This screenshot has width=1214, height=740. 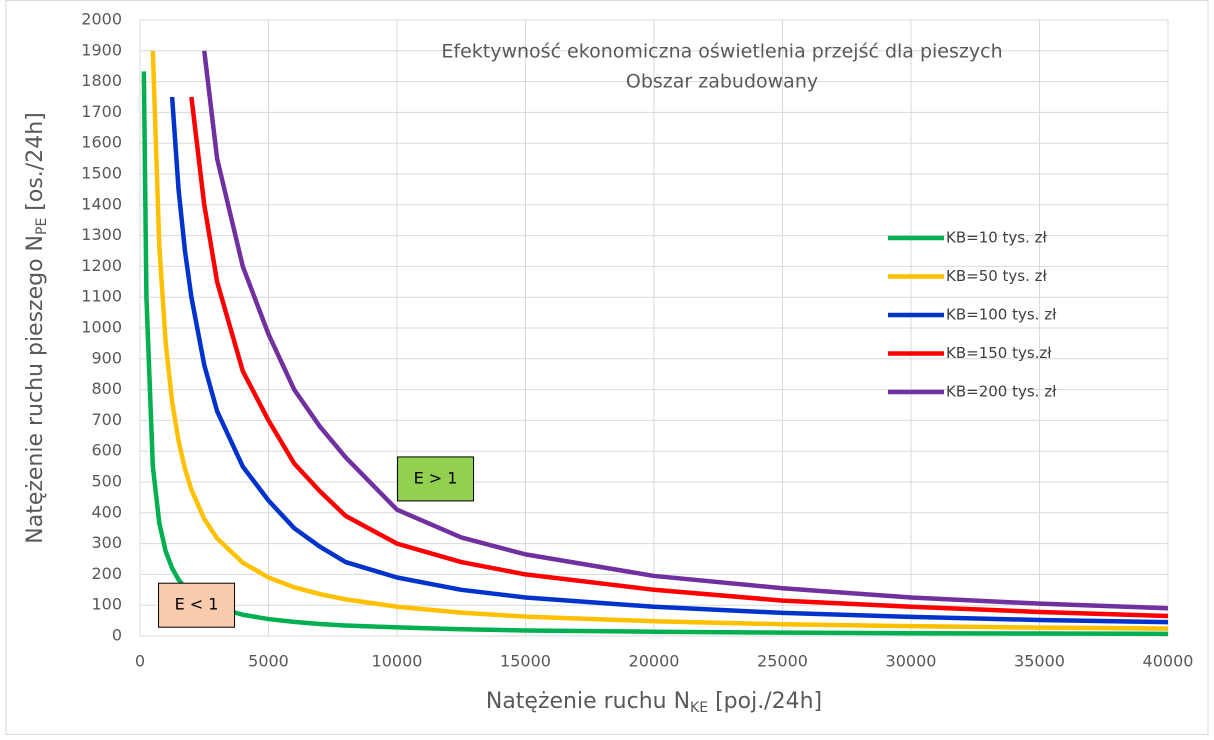 I want to click on chart-subtitle: Obszar zabudowany, so click(x=722, y=82).